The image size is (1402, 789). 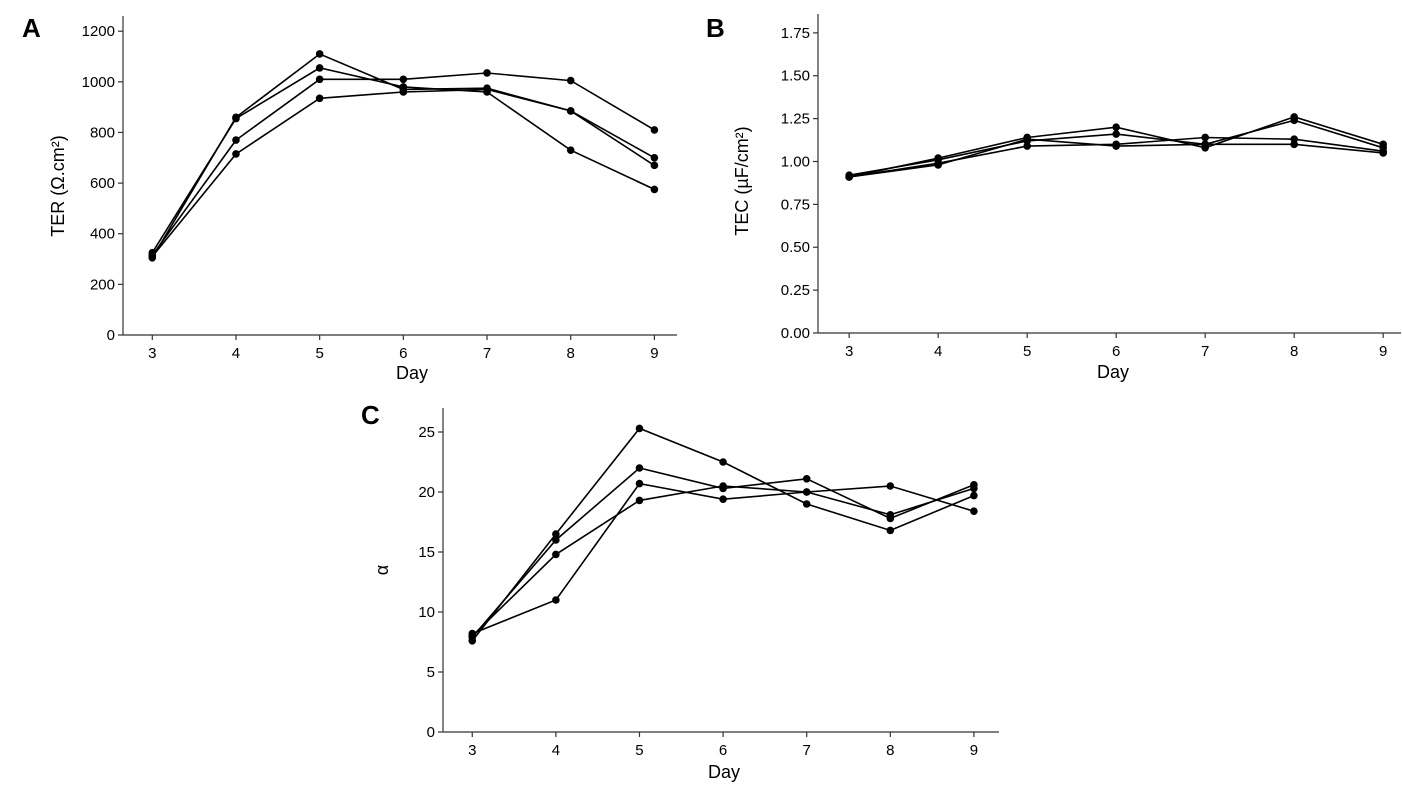 I want to click on panel-a-y-tick-label: 0, so click(x=111, y=335).